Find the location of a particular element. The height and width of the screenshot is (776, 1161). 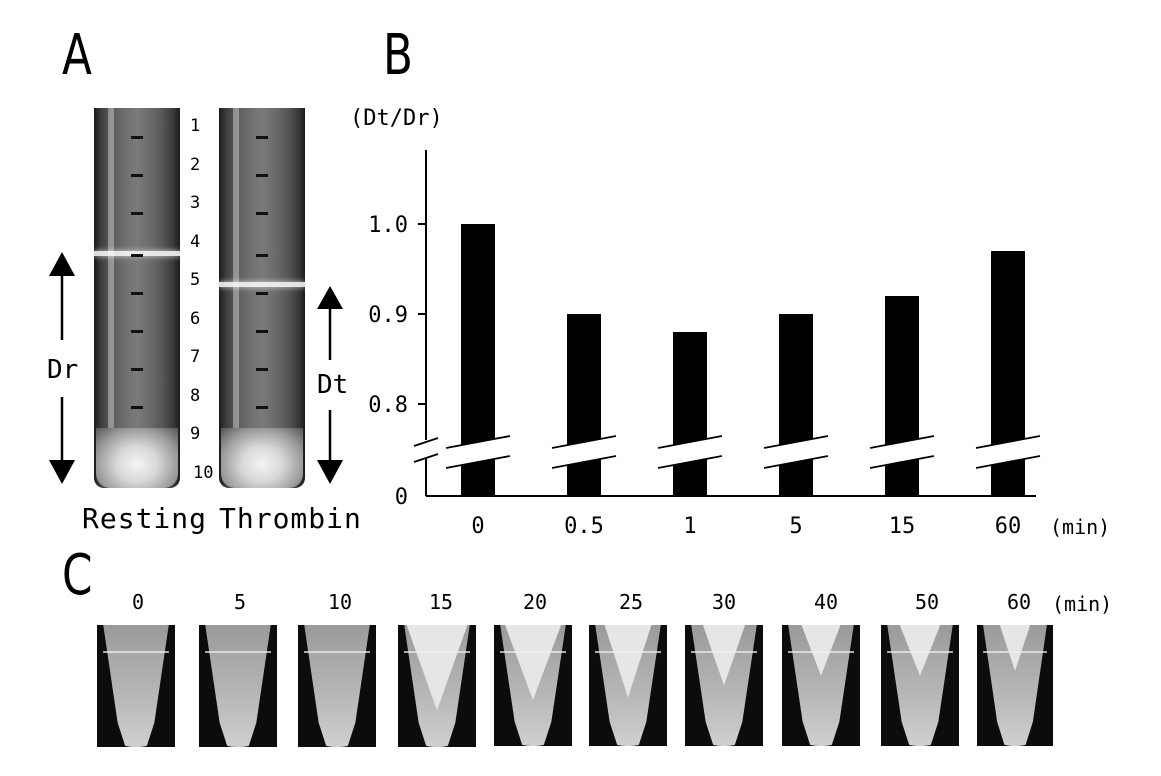

x-tick-label-1: 1 is located at coordinates (689, 526).